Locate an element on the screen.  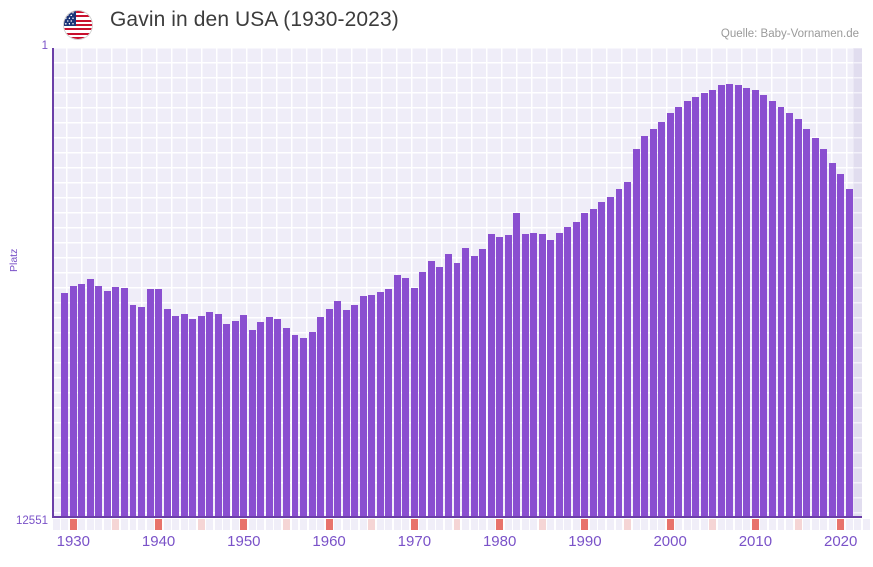
x-axis-tick-label: 2000 is located at coordinates (670, 541).